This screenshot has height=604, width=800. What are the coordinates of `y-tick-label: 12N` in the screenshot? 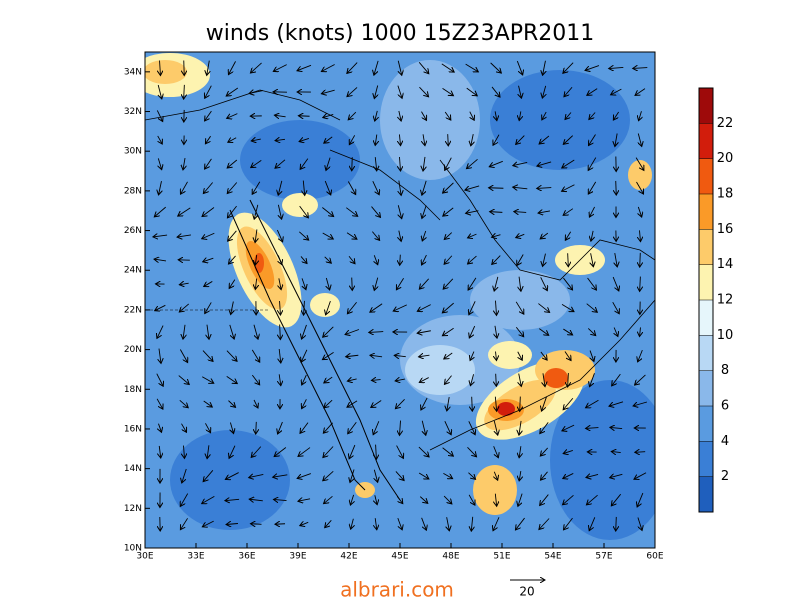 It's located at (133, 509).